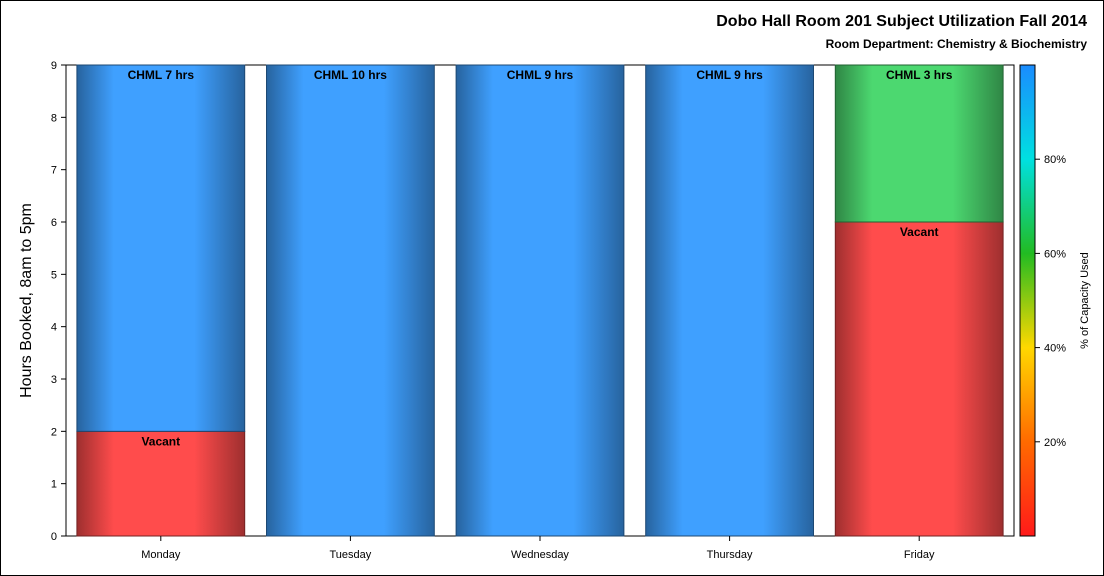 Image resolution: width=1104 pixels, height=576 pixels. Describe the element at coordinates (1085, 300) in the screenshot. I see `colorbar-label: % of Capacity Used` at that location.